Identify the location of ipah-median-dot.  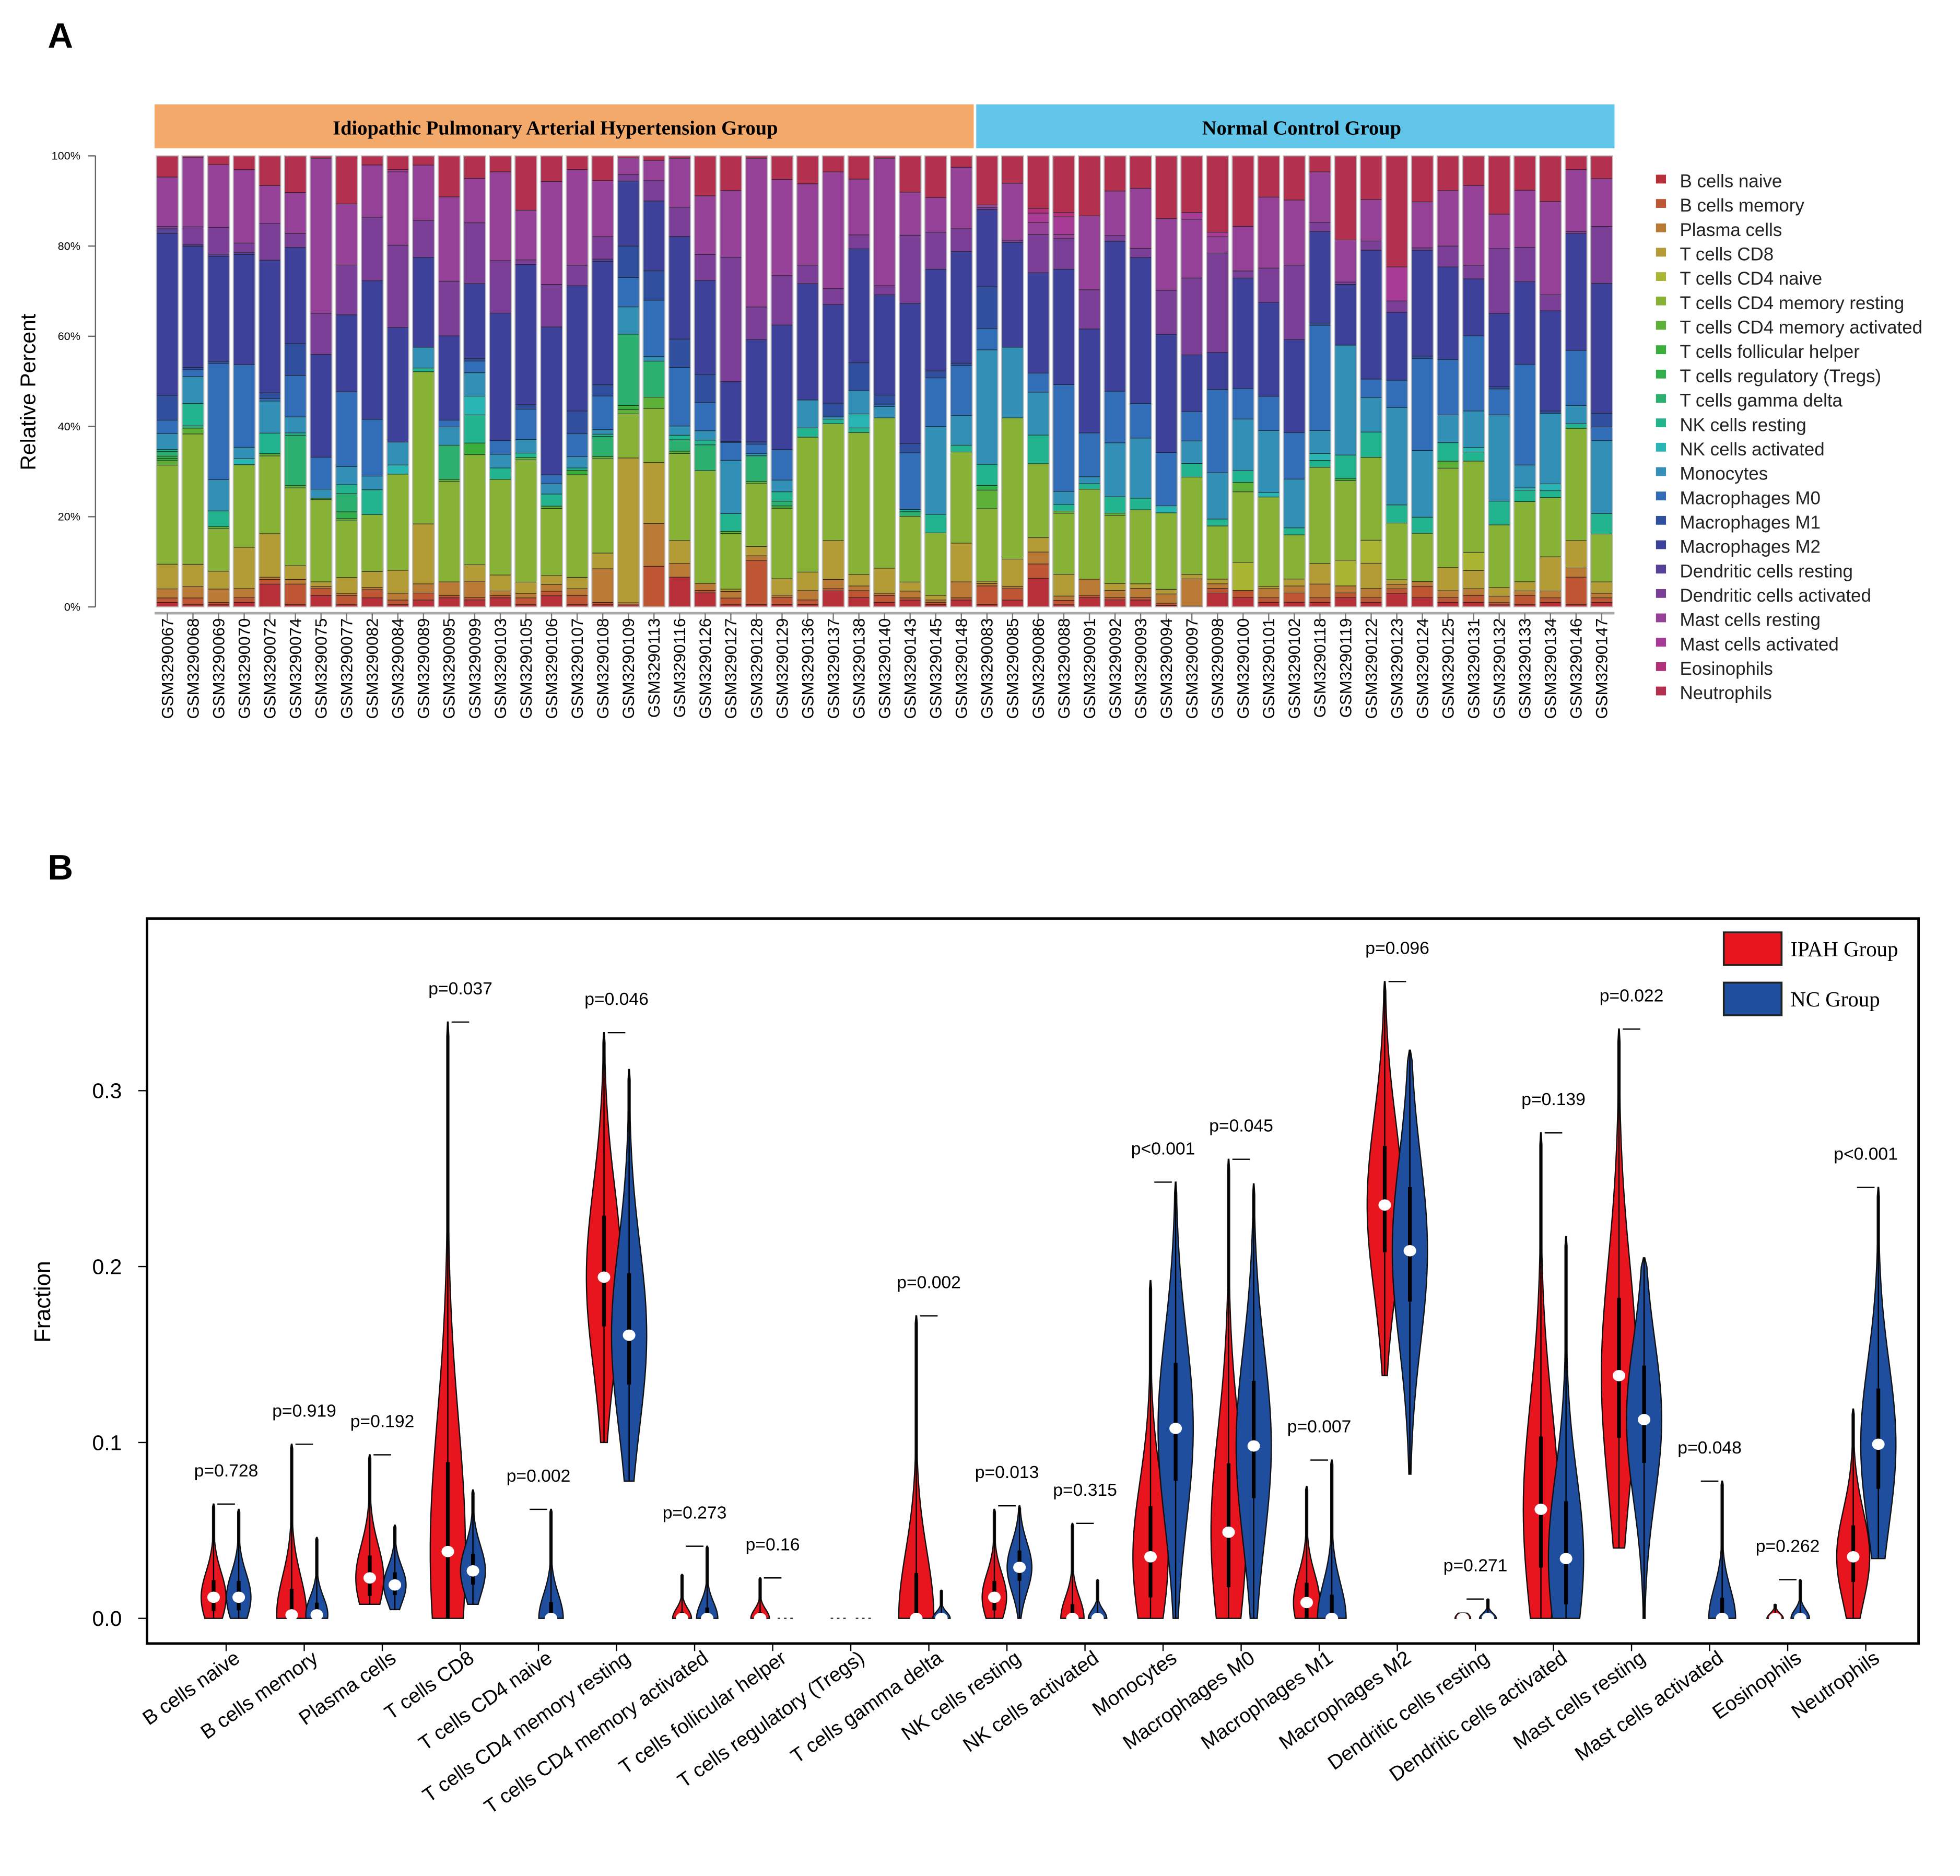
(682, 1618).